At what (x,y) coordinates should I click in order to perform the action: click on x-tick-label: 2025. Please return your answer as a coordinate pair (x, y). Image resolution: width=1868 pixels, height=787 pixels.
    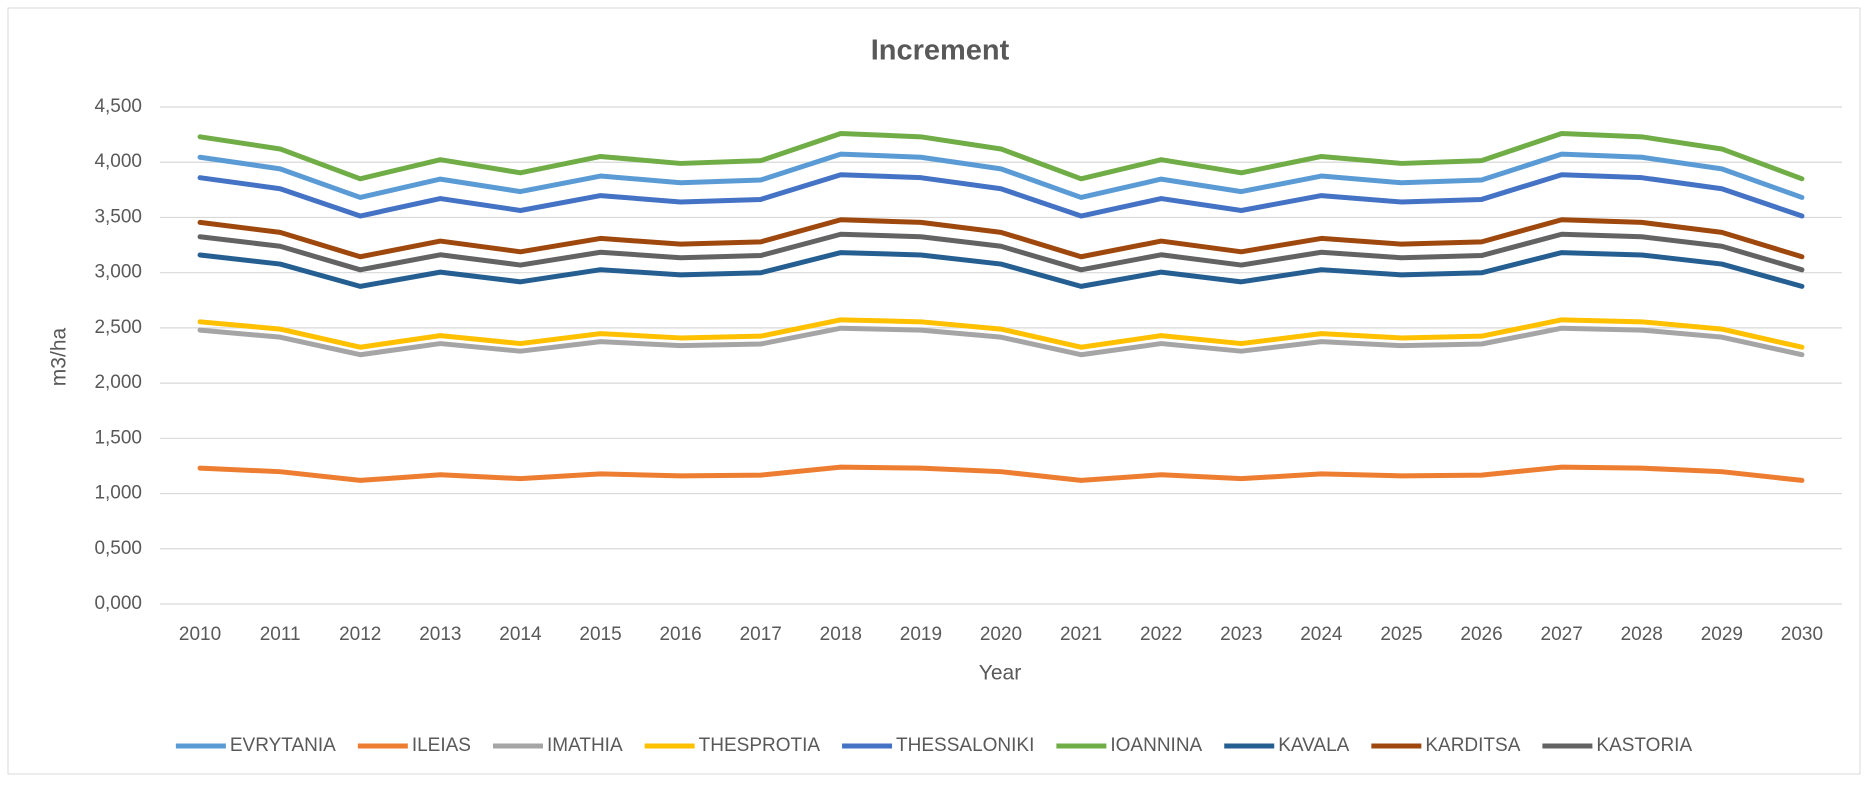
    Looking at the image, I should click on (1401, 634).